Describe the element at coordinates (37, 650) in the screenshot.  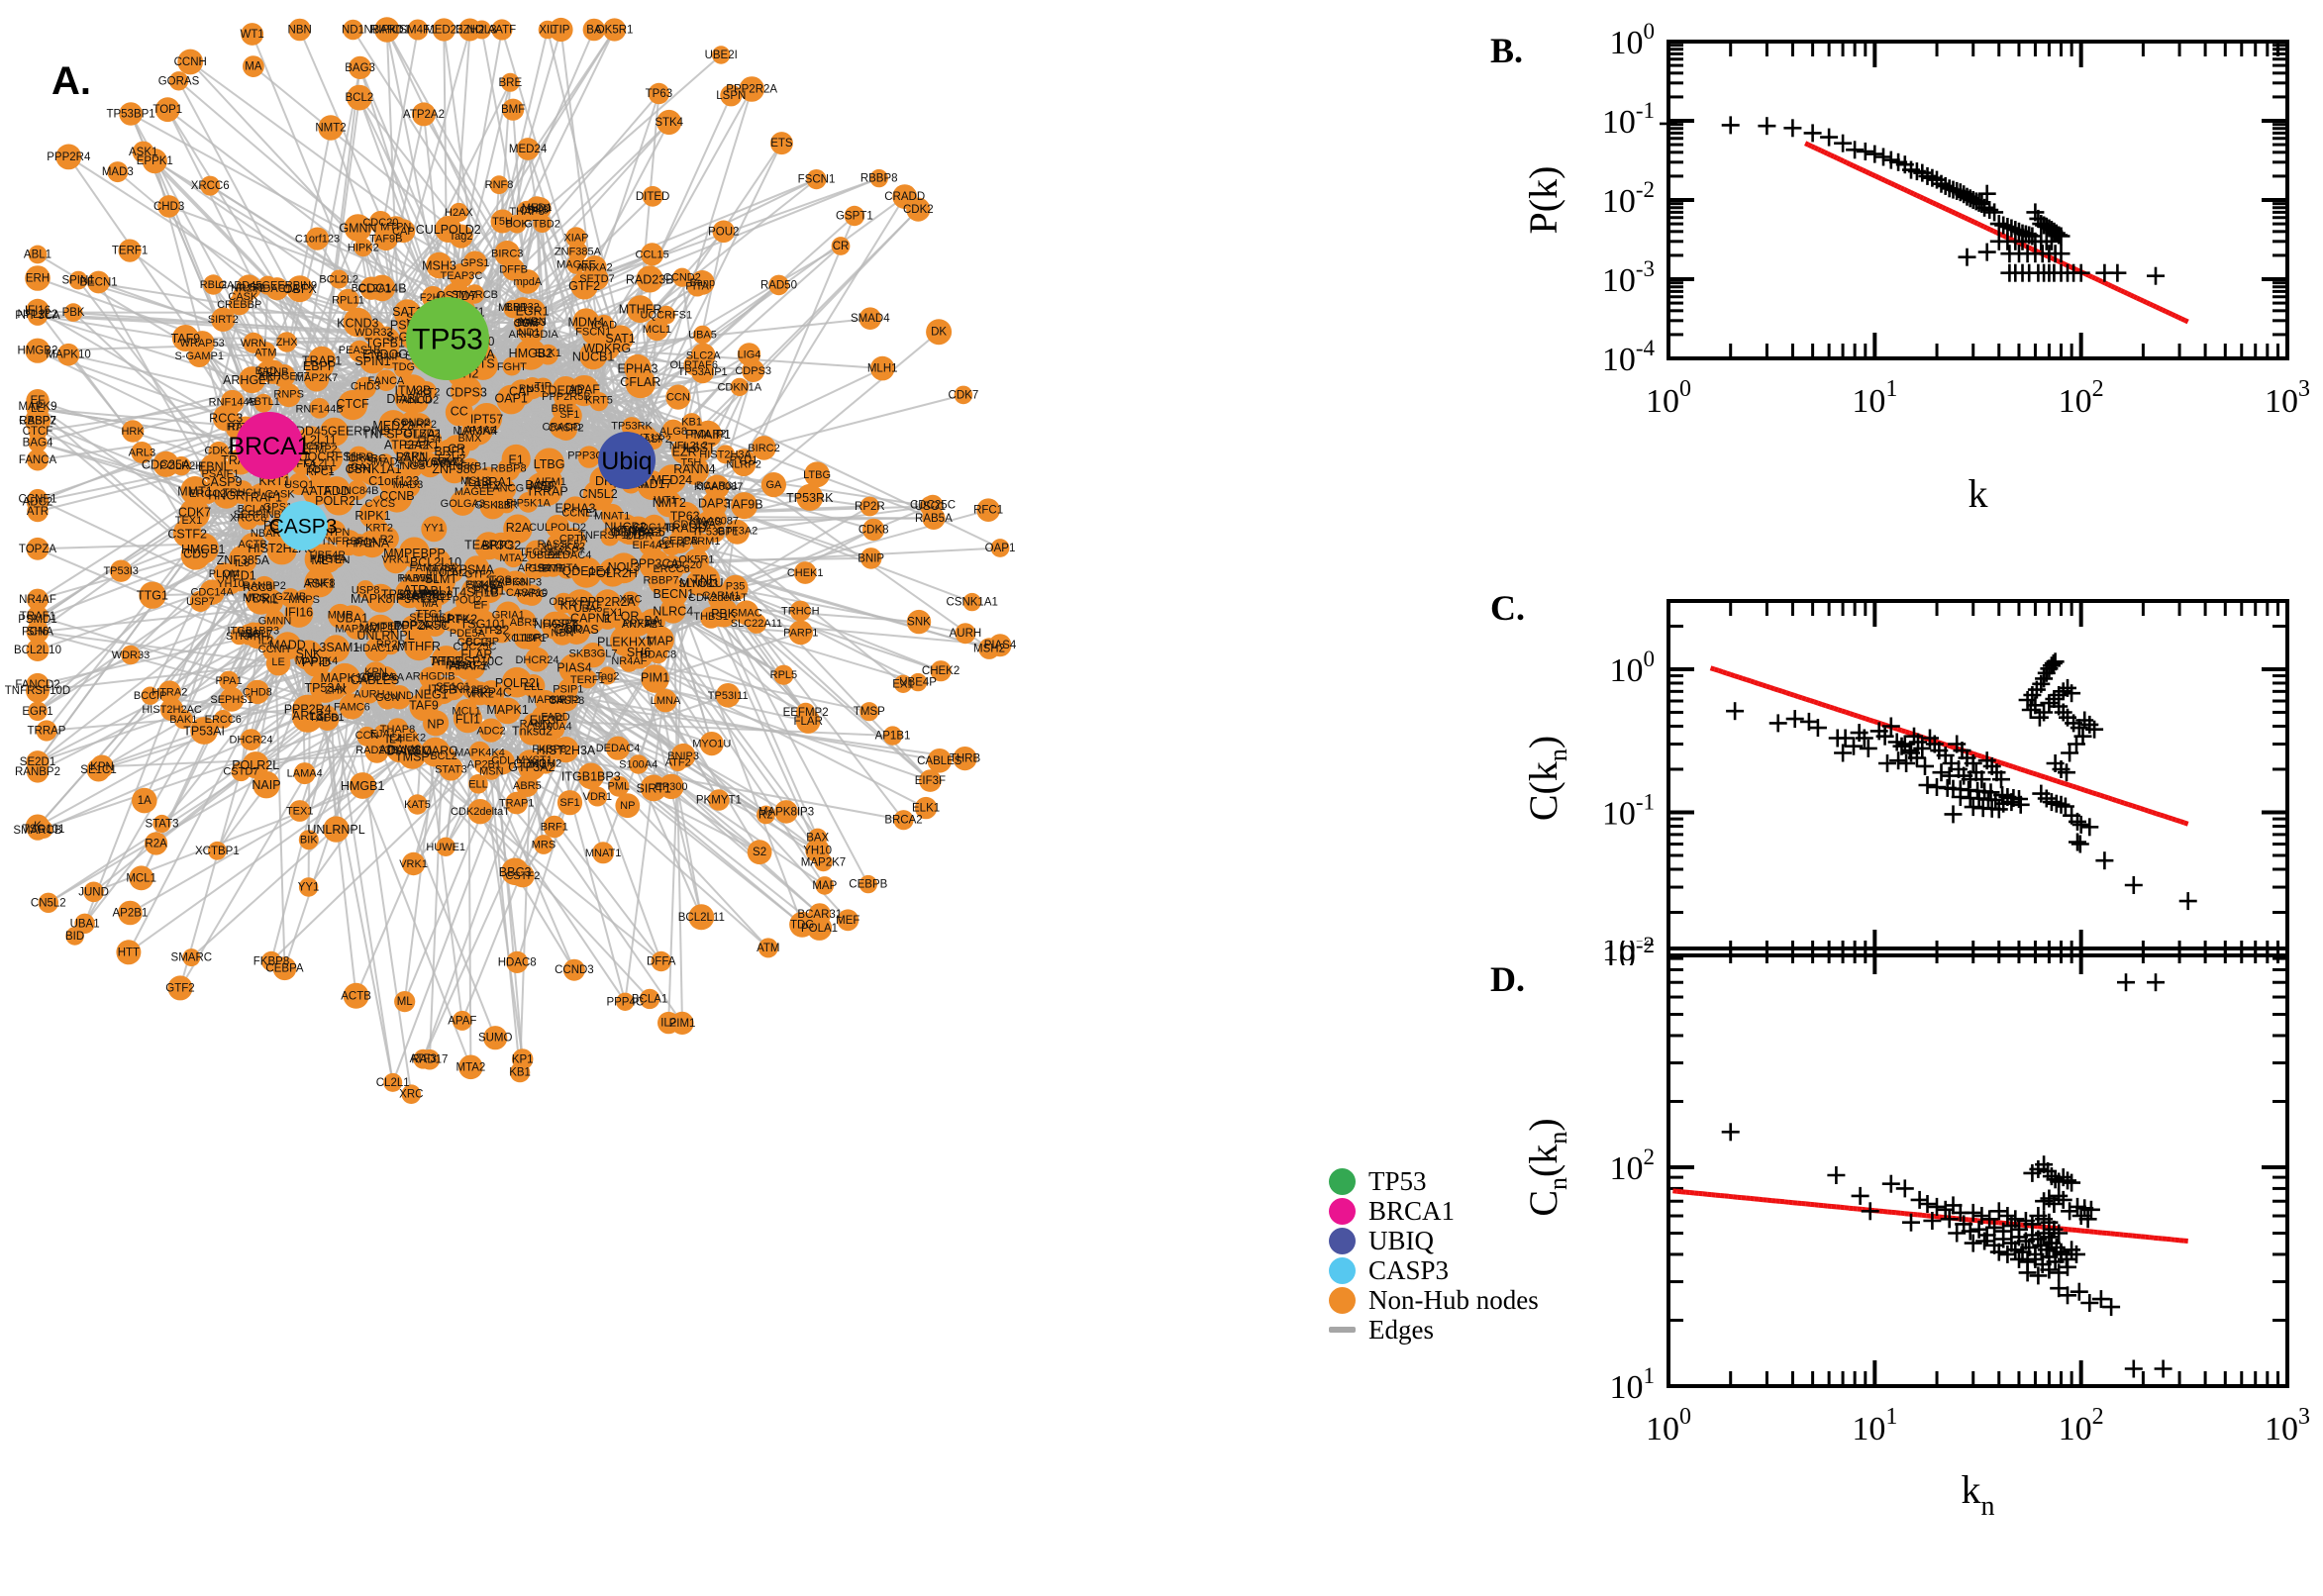
I see `gene-node-label: BCL2L10` at that location.